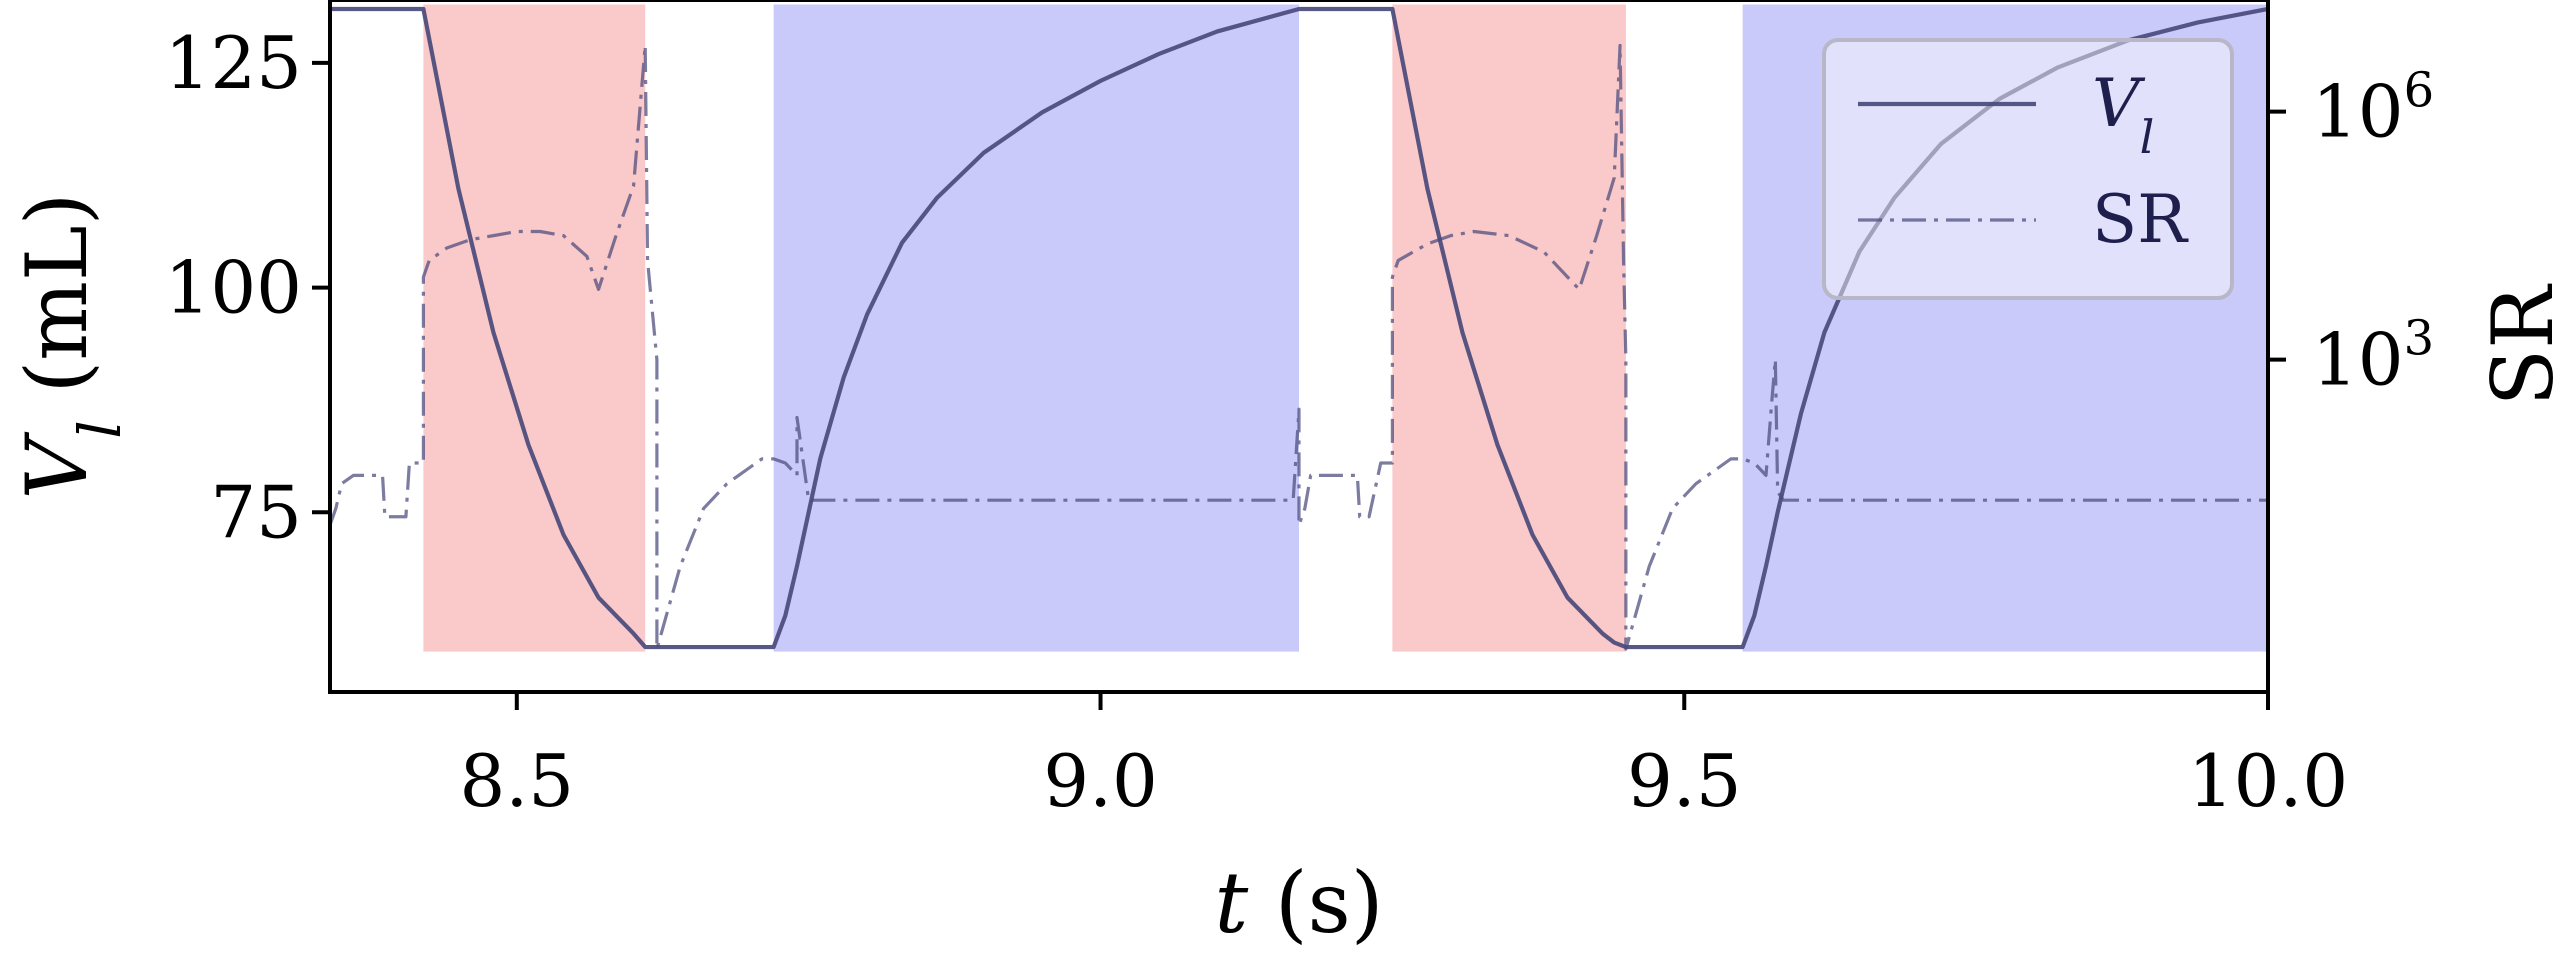 The image size is (2571, 966). Describe the element at coordinates (2522, 345) in the screenshot. I see `y2-axis-title: SR` at that location.